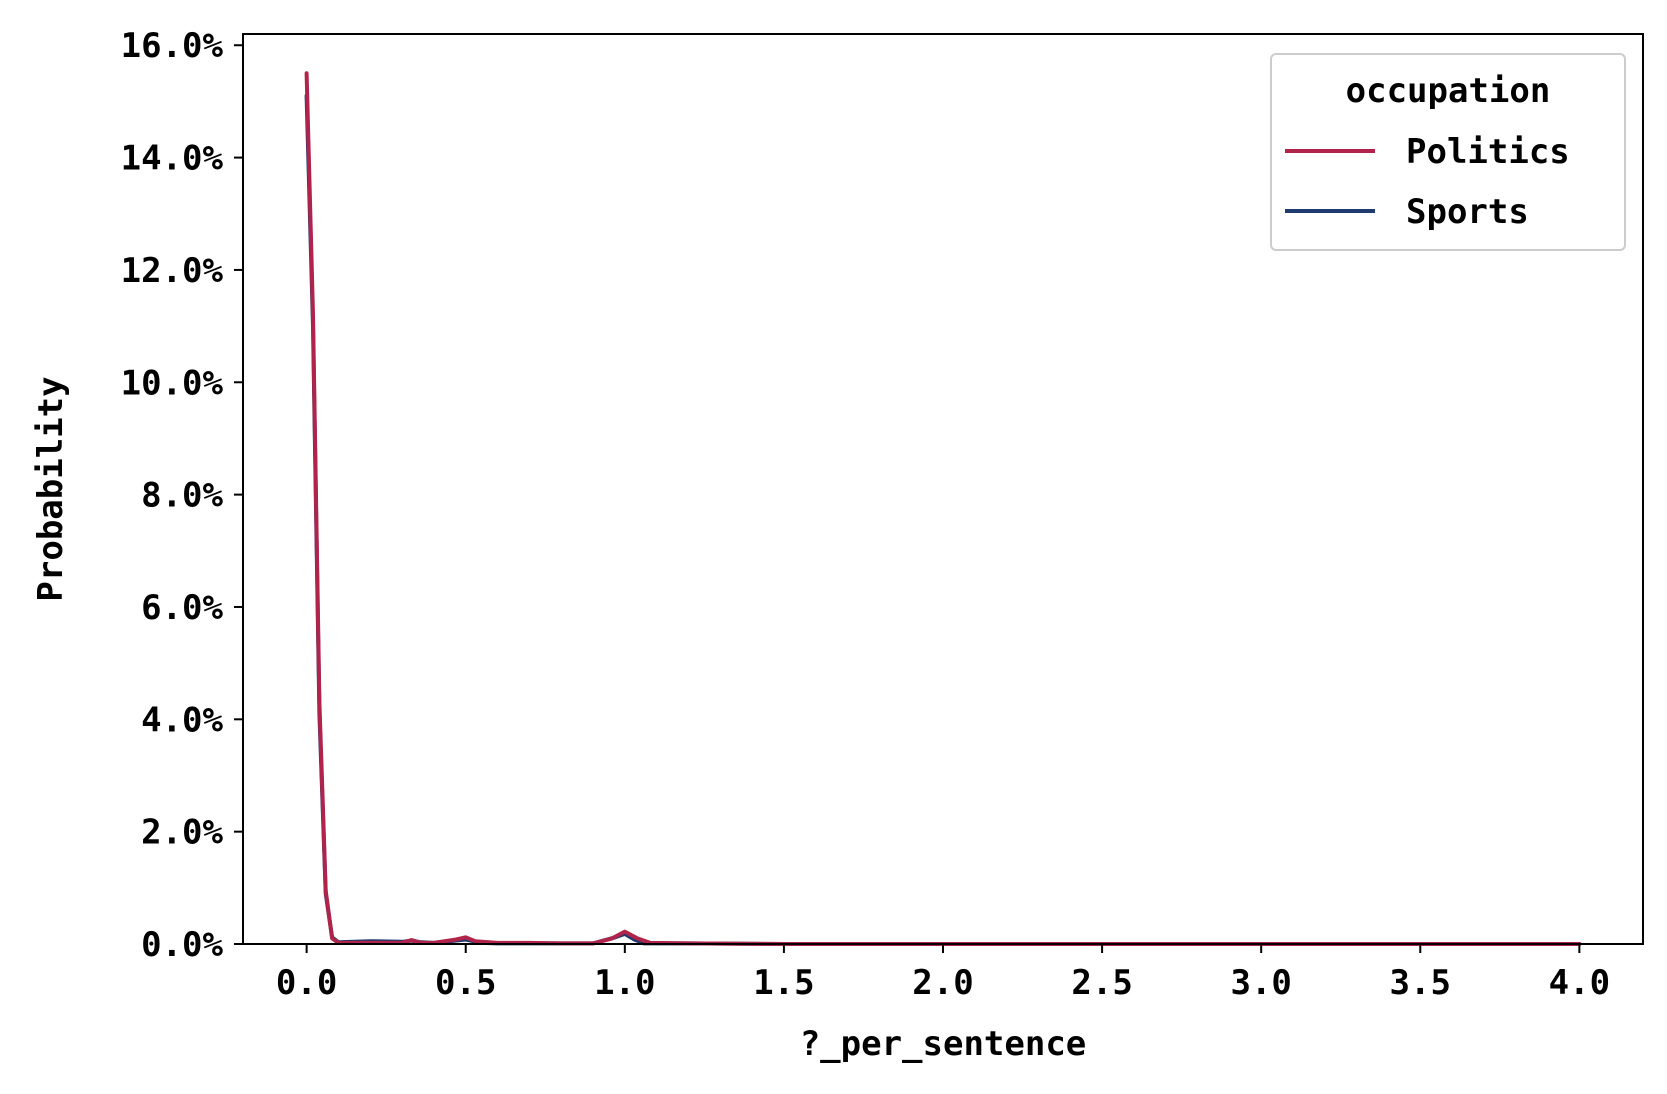 This screenshot has width=1667, height=1094. What do you see at coordinates (172, 271) in the screenshot?
I see `y-tick-label: 12.0%` at bounding box center [172, 271].